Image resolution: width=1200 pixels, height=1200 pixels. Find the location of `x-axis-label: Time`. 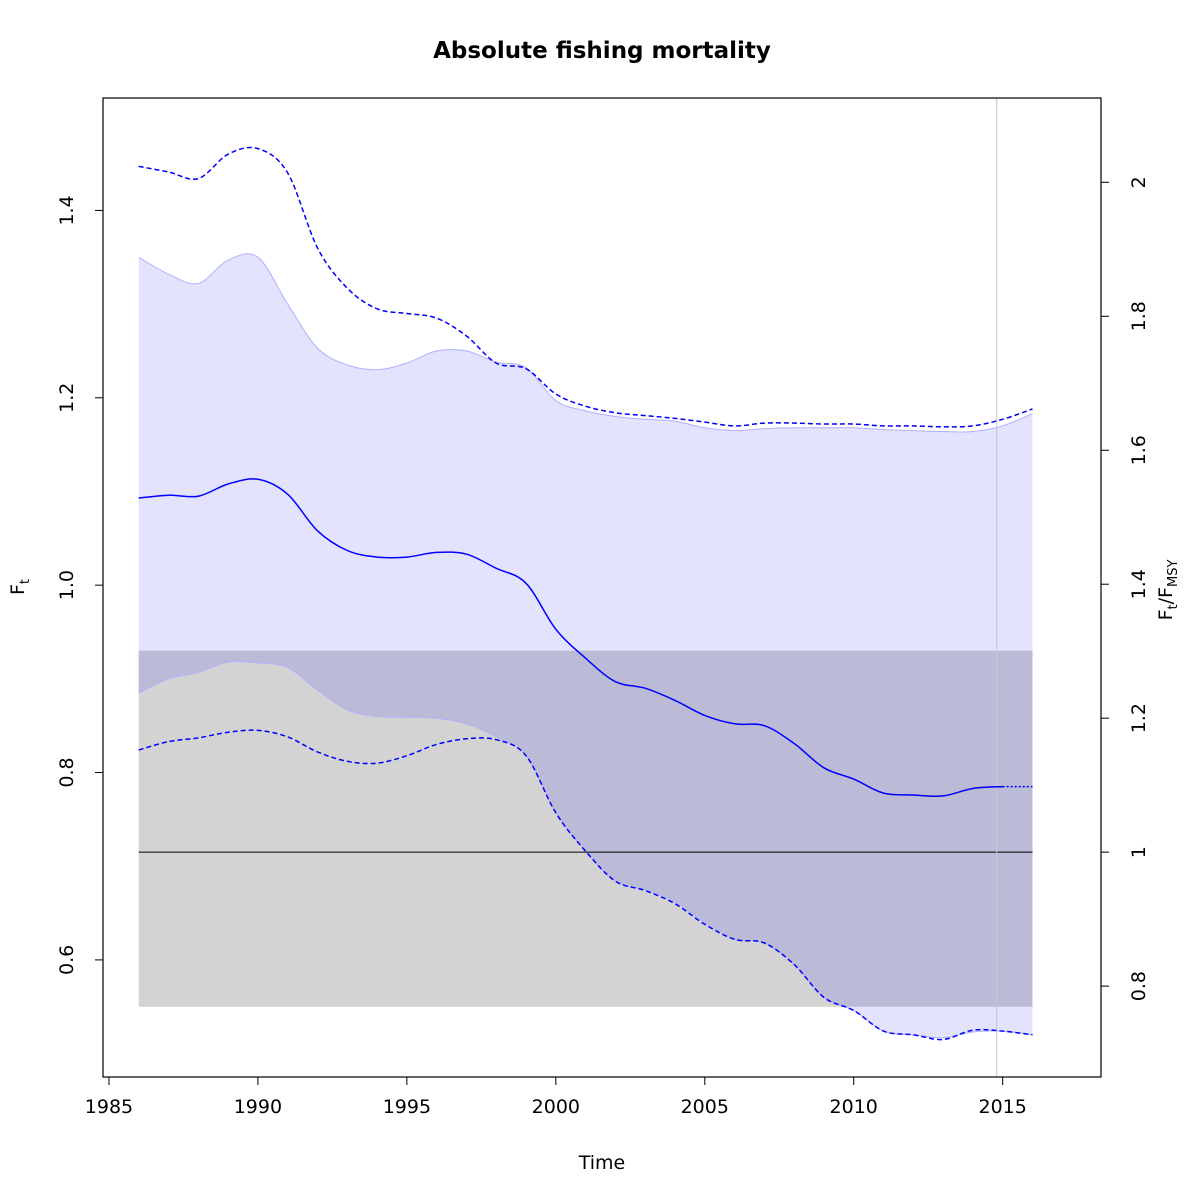

x-axis-label: Time is located at coordinates (602, 1163).